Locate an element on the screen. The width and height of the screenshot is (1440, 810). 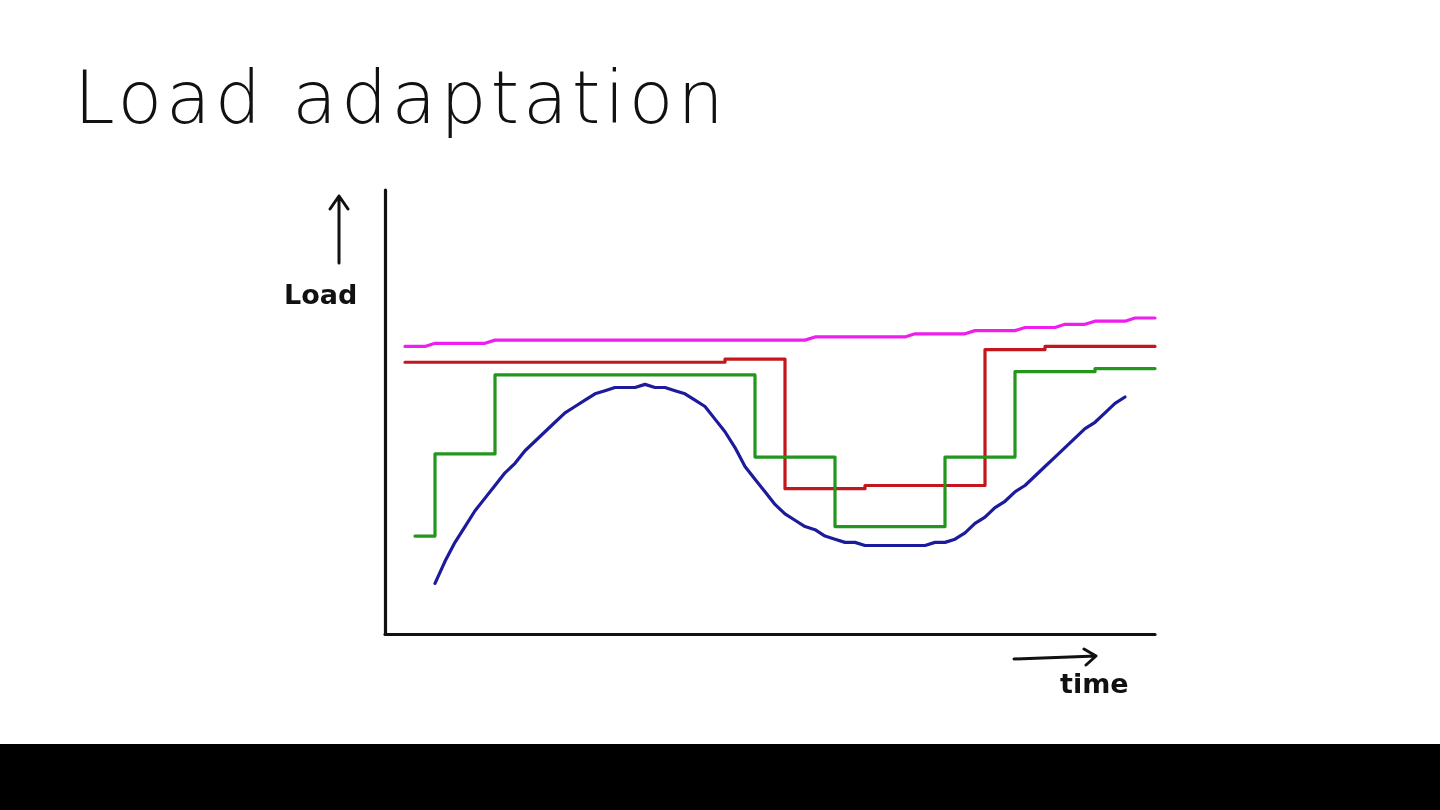
y-axis-title: Load is located at coordinates (321, 294).